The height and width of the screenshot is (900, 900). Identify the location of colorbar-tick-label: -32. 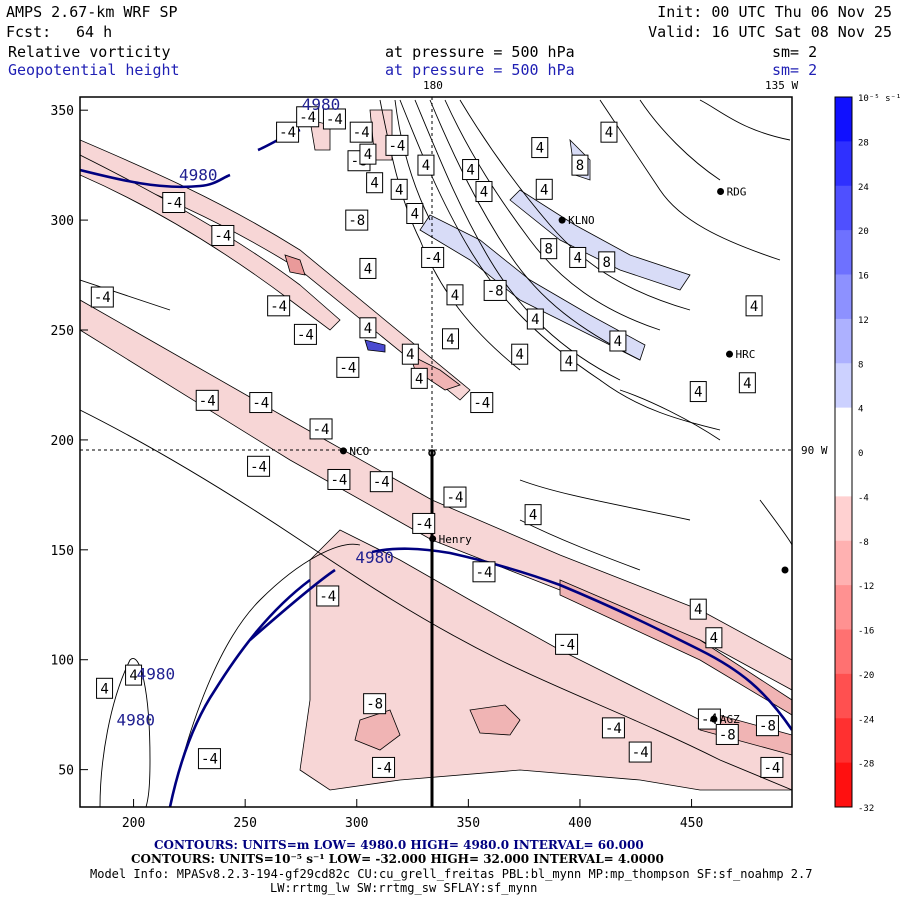
(866, 809).